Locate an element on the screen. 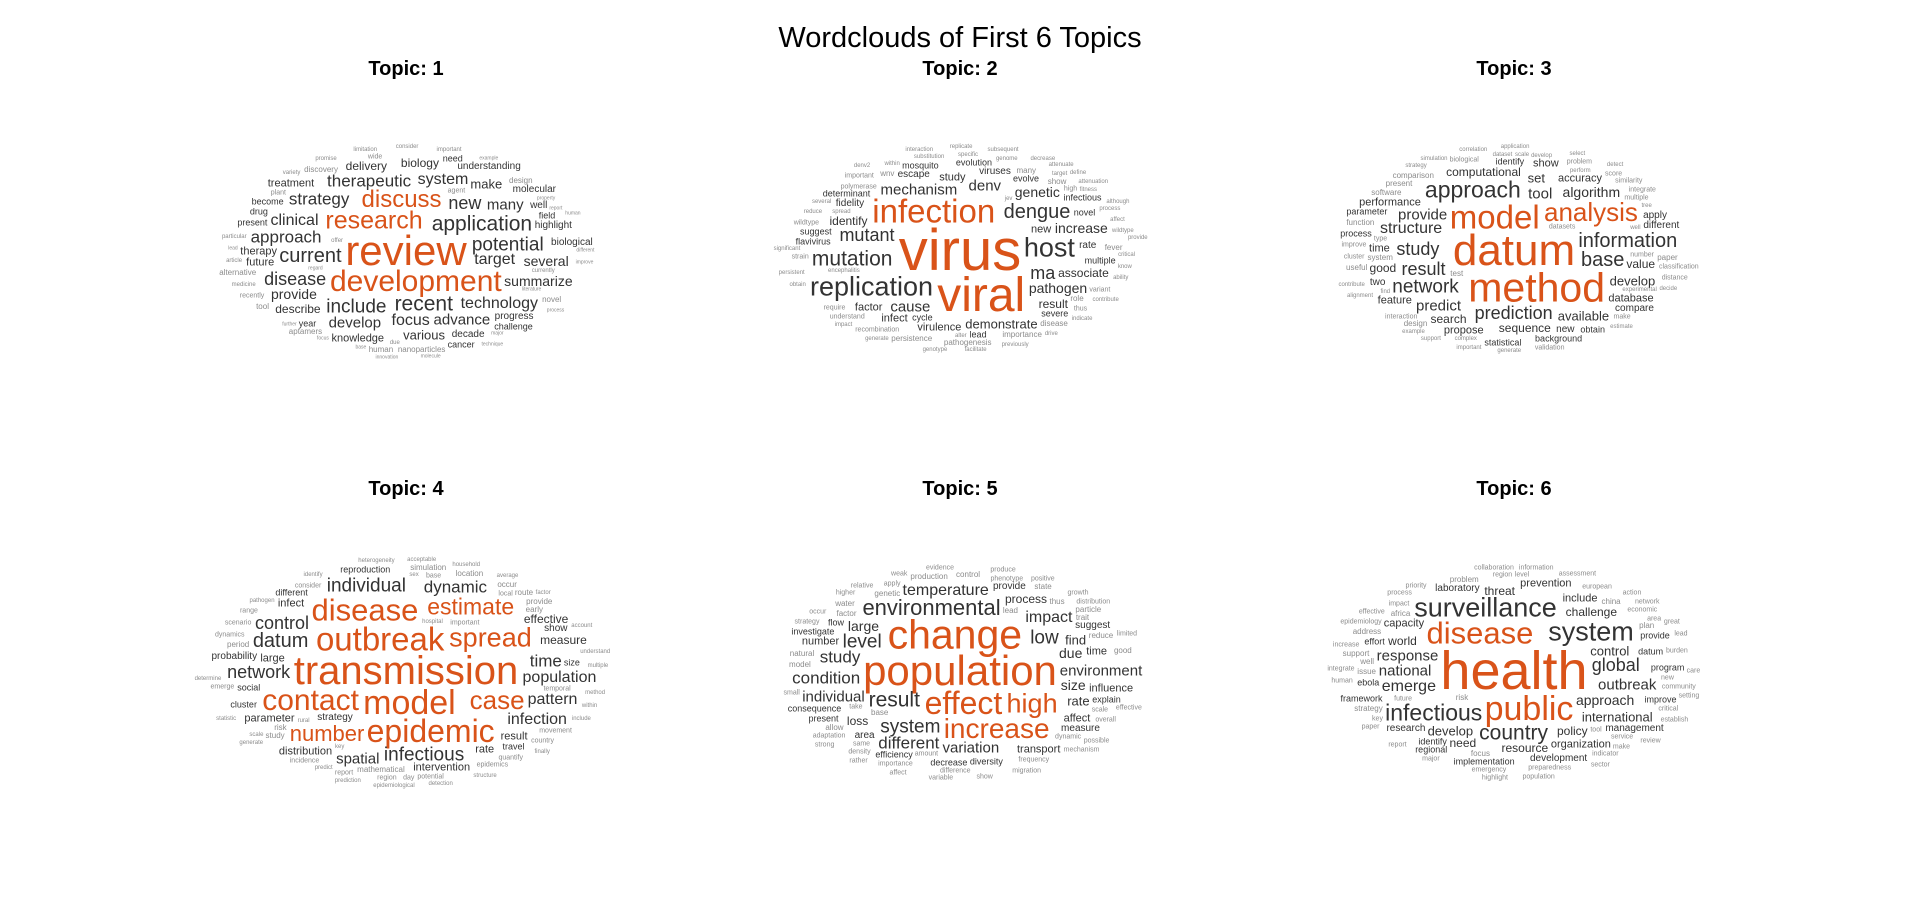 Image resolution: width=1920 pixels, height=911 pixels. word-label: severe is located at coordinates (1055, 313).